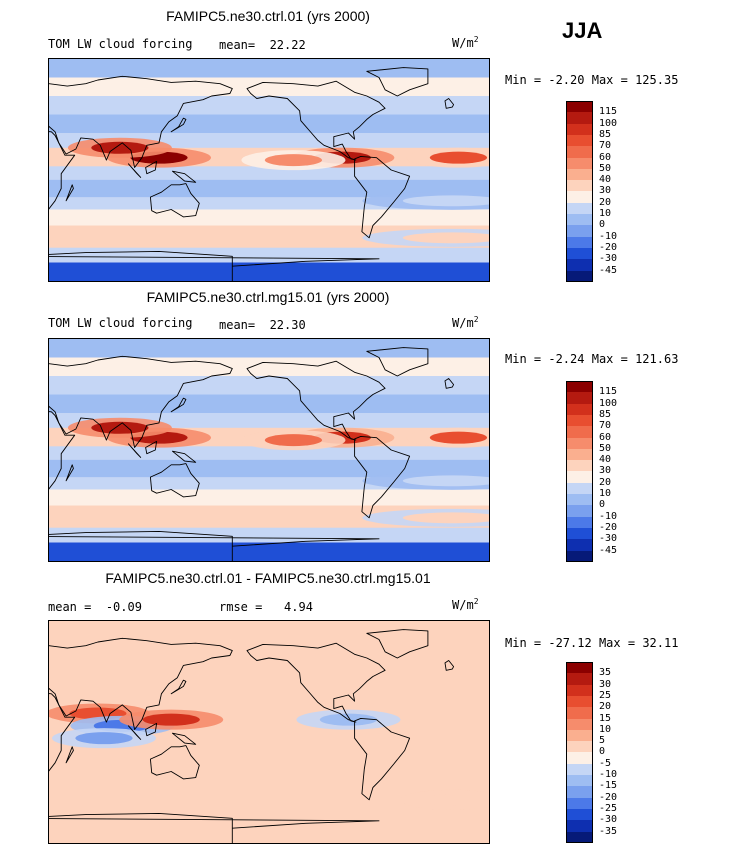  What do you see at coordinates (465, 604) in the screenshot?
I see `panel-3-units: W/m2` at bounding box center [465, 604].